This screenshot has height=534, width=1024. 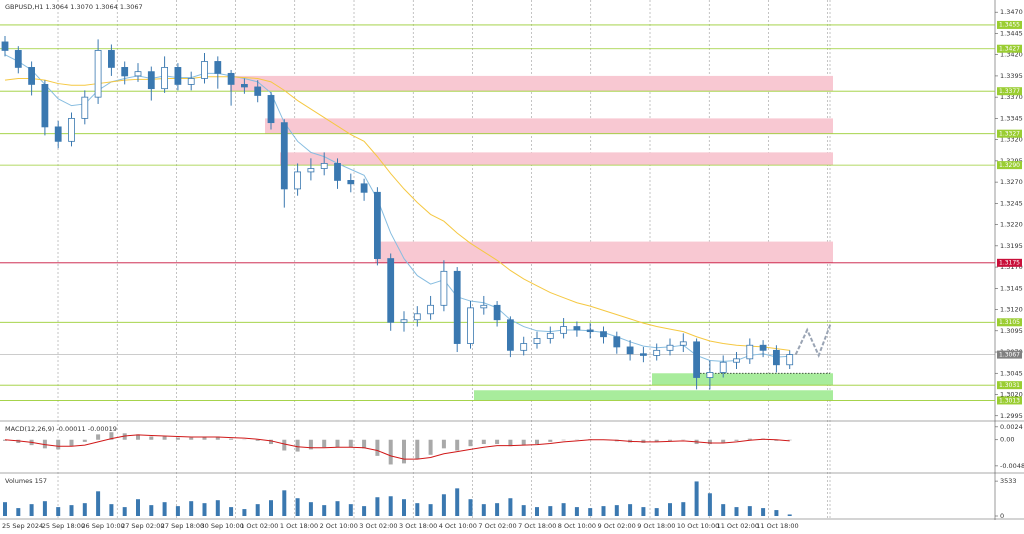 I want to click on x-tick-label: 3 Oct 02:00, so click(x=378, y=526).